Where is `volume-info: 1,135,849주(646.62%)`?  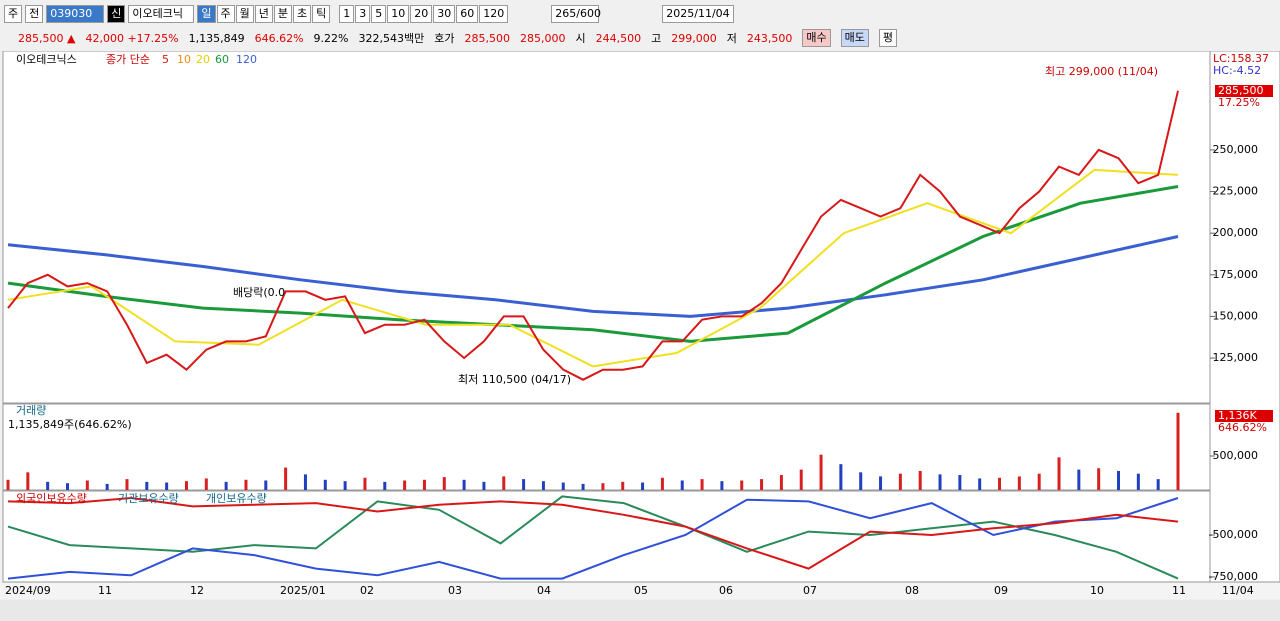
volume-info: 1,135,849주(646.62%) is located at coordinates (70, 424).